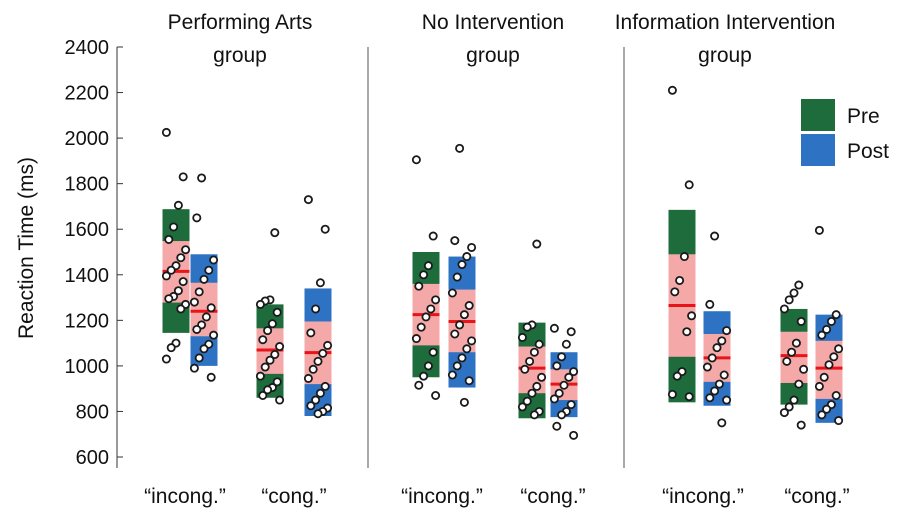 This screenshot has height=512, width=899. What do you see at coordinates (493, 22) in the screenshot?
I see `panel-title-line: No Intervention` at bounding box center [493, 22].